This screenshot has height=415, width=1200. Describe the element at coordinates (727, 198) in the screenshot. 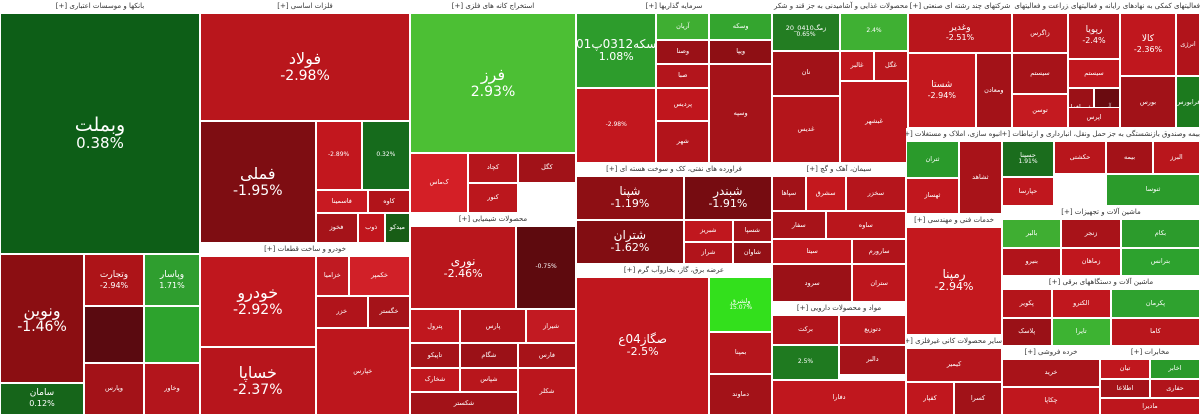

I see `stock-tile: شبندر -1.91%` at that location.